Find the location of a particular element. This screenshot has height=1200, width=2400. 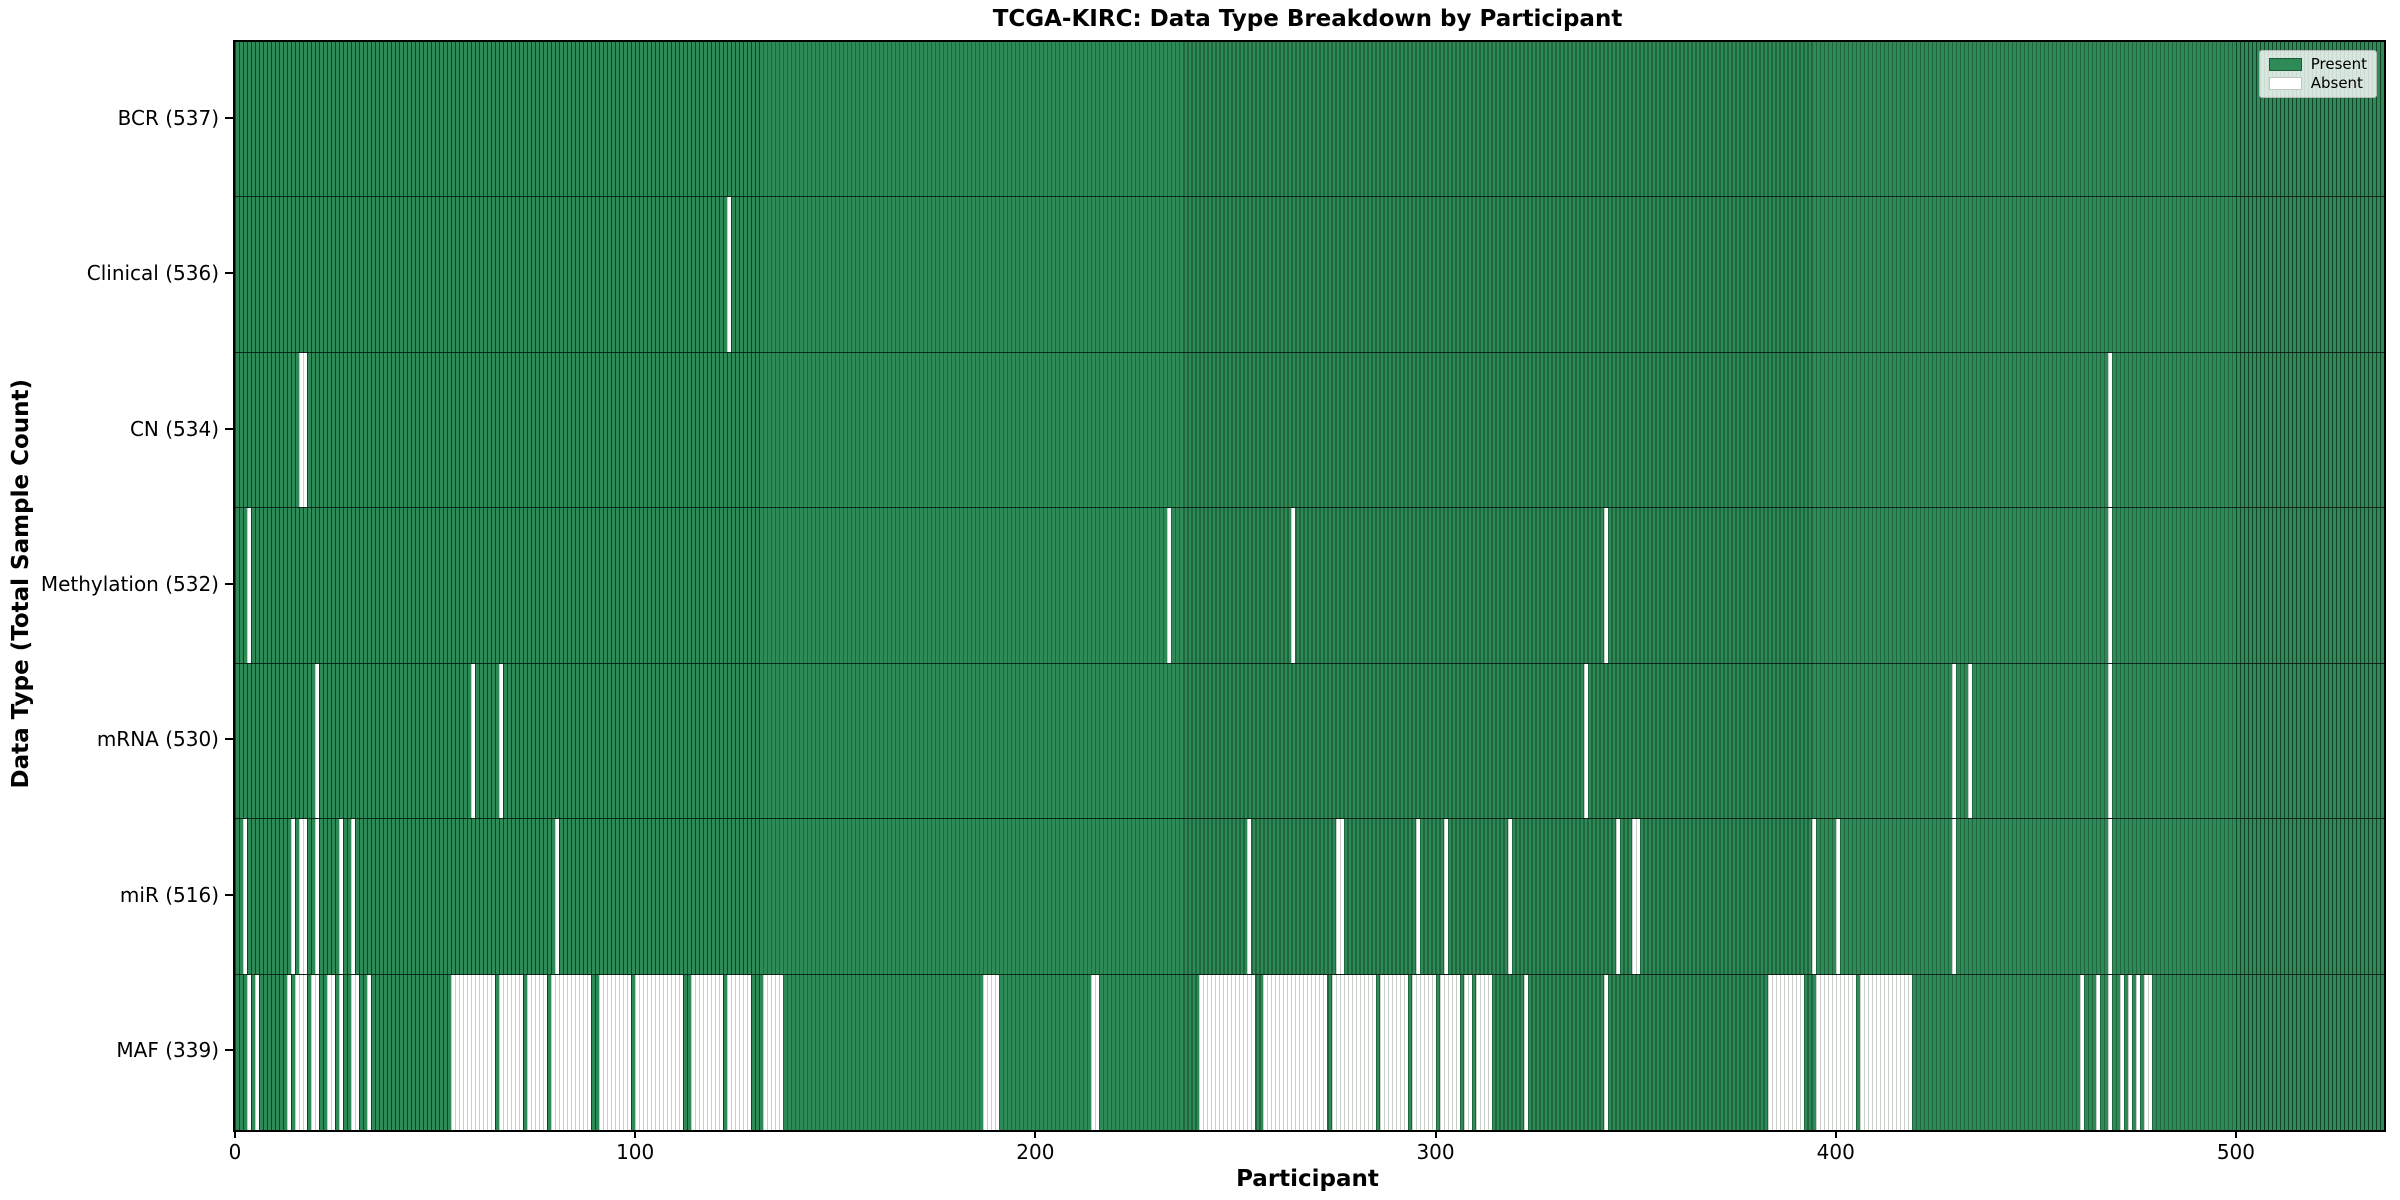

absent-swatch-icon is located at coordinates (2285, 83).